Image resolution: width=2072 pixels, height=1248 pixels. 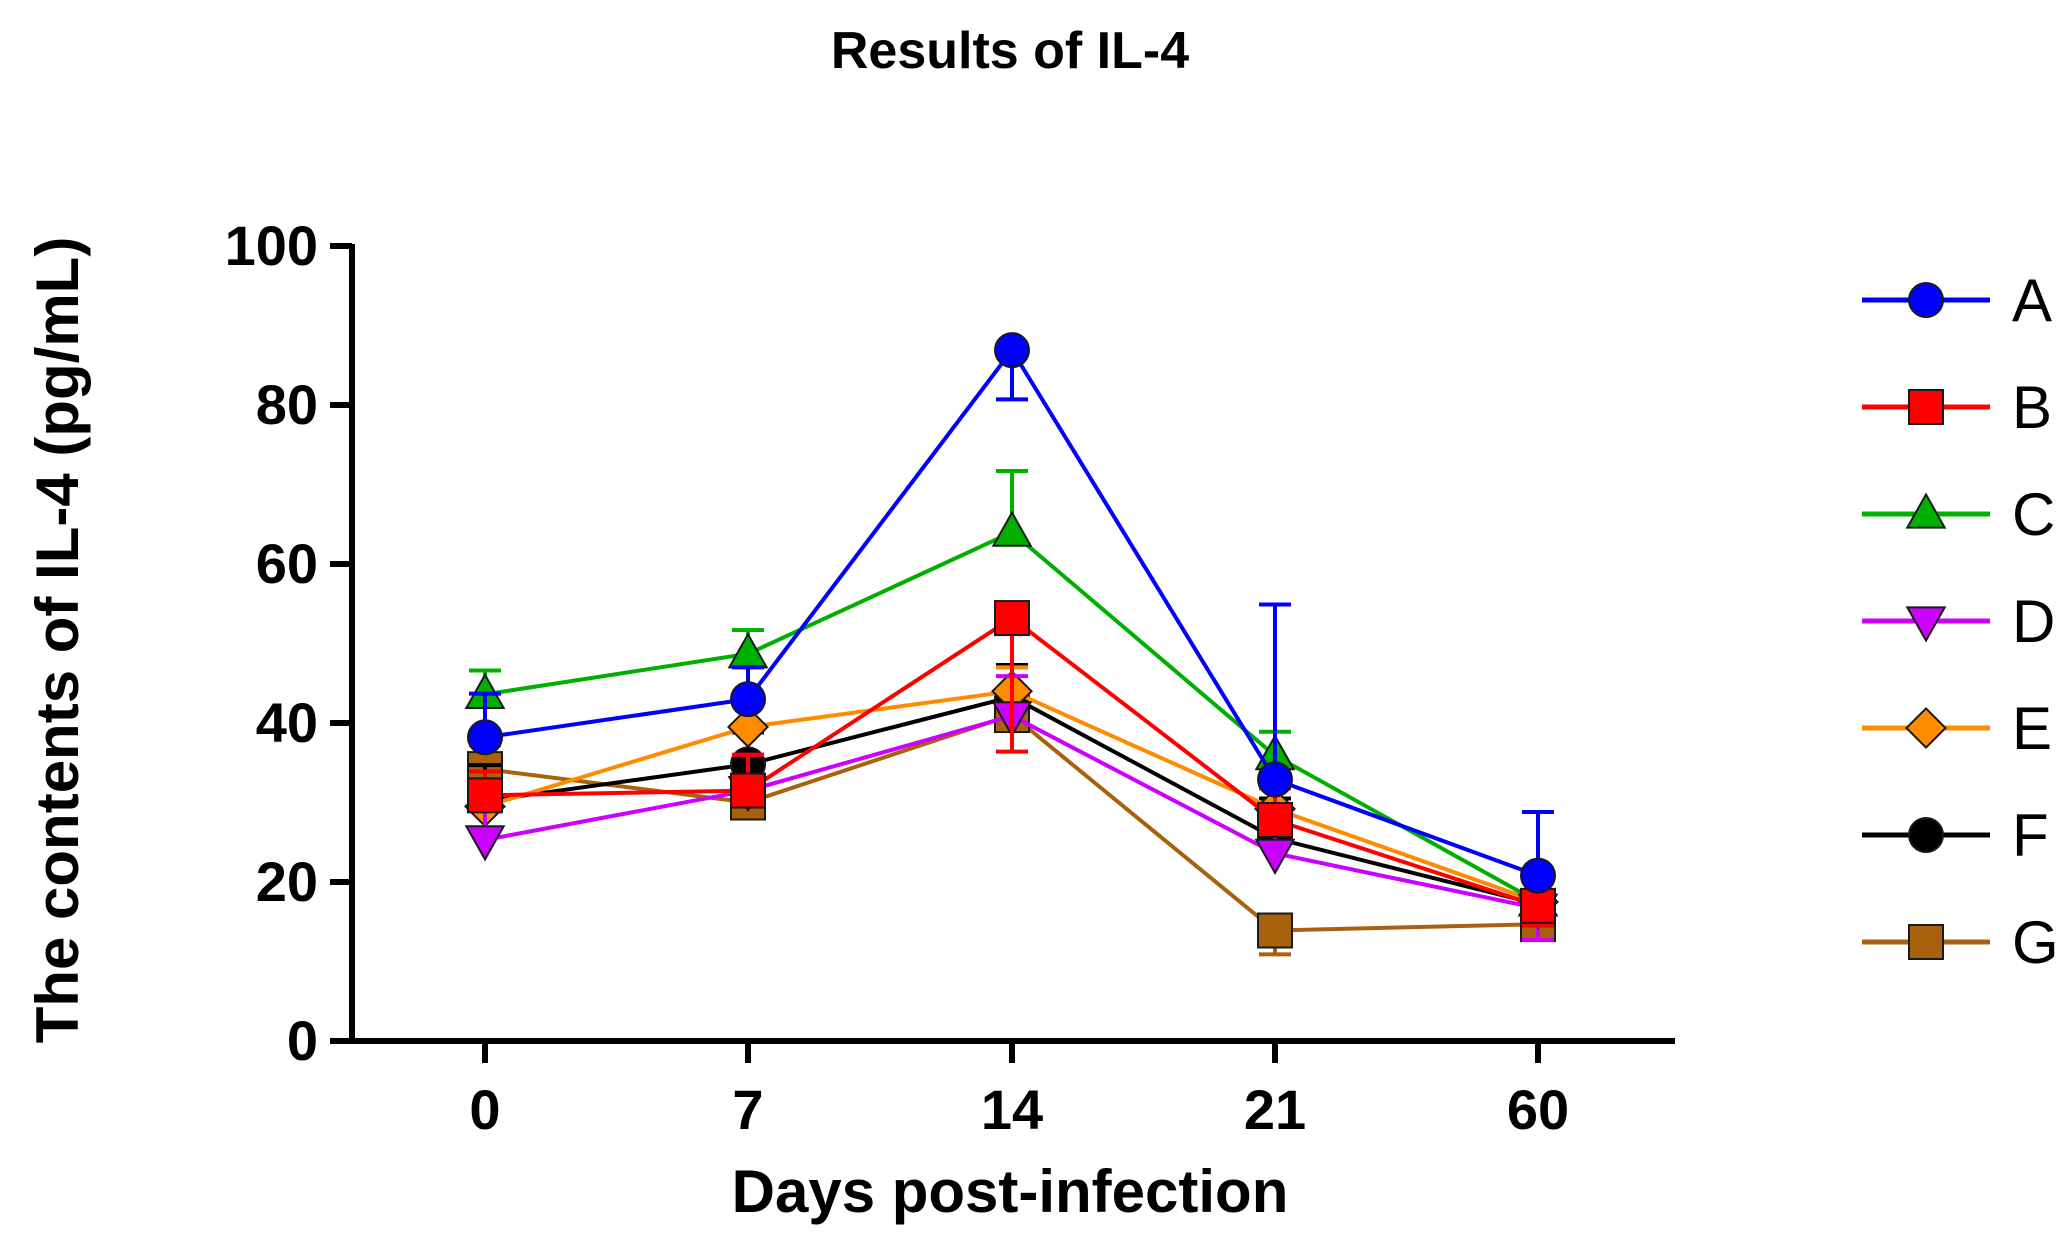 I want to click on legend-label: C, so click(x=2033, y=514).